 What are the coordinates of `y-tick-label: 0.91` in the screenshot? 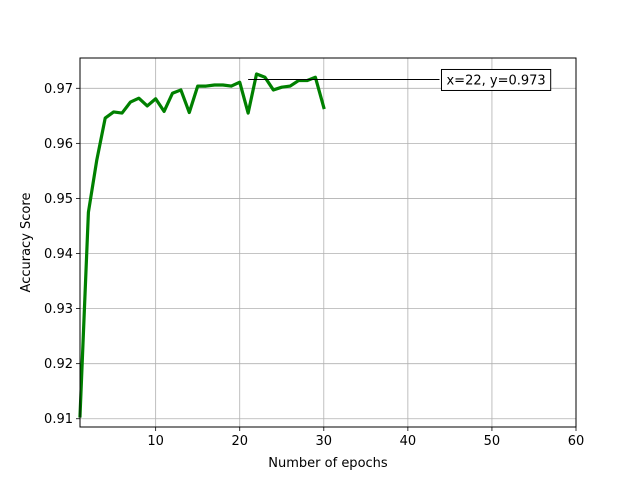 It's located at (58, 419).